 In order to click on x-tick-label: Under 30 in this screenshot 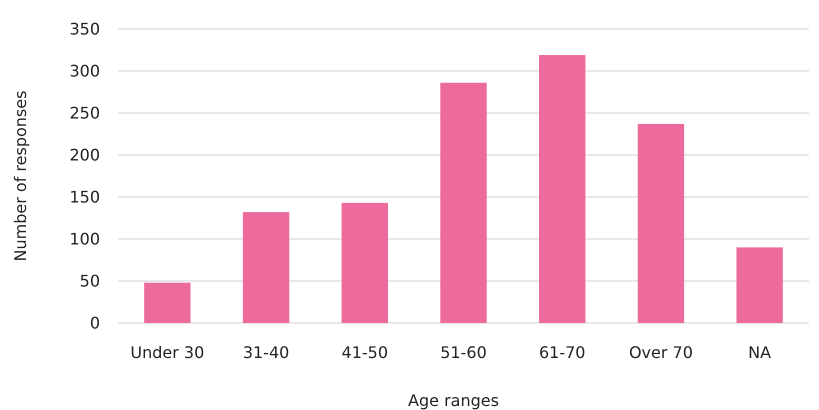, I will do `click(167, 352)`.